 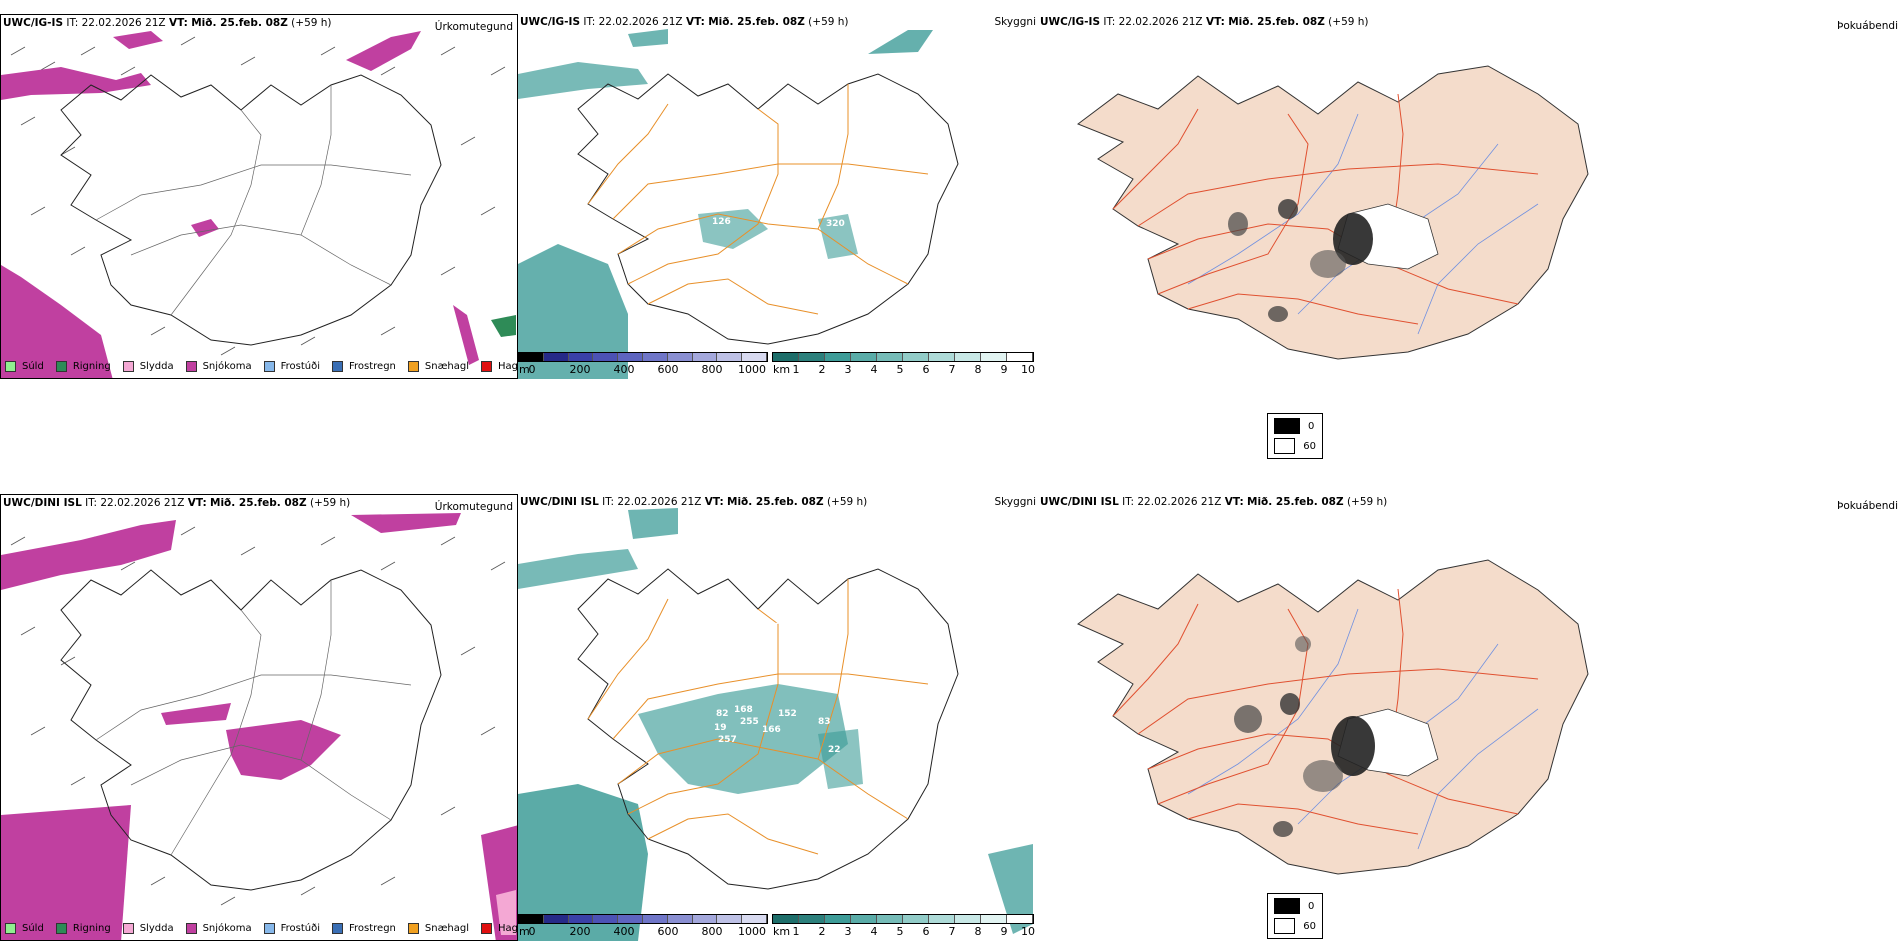 I want to click on map-precip-ig-is, so click(x=258, y=204).